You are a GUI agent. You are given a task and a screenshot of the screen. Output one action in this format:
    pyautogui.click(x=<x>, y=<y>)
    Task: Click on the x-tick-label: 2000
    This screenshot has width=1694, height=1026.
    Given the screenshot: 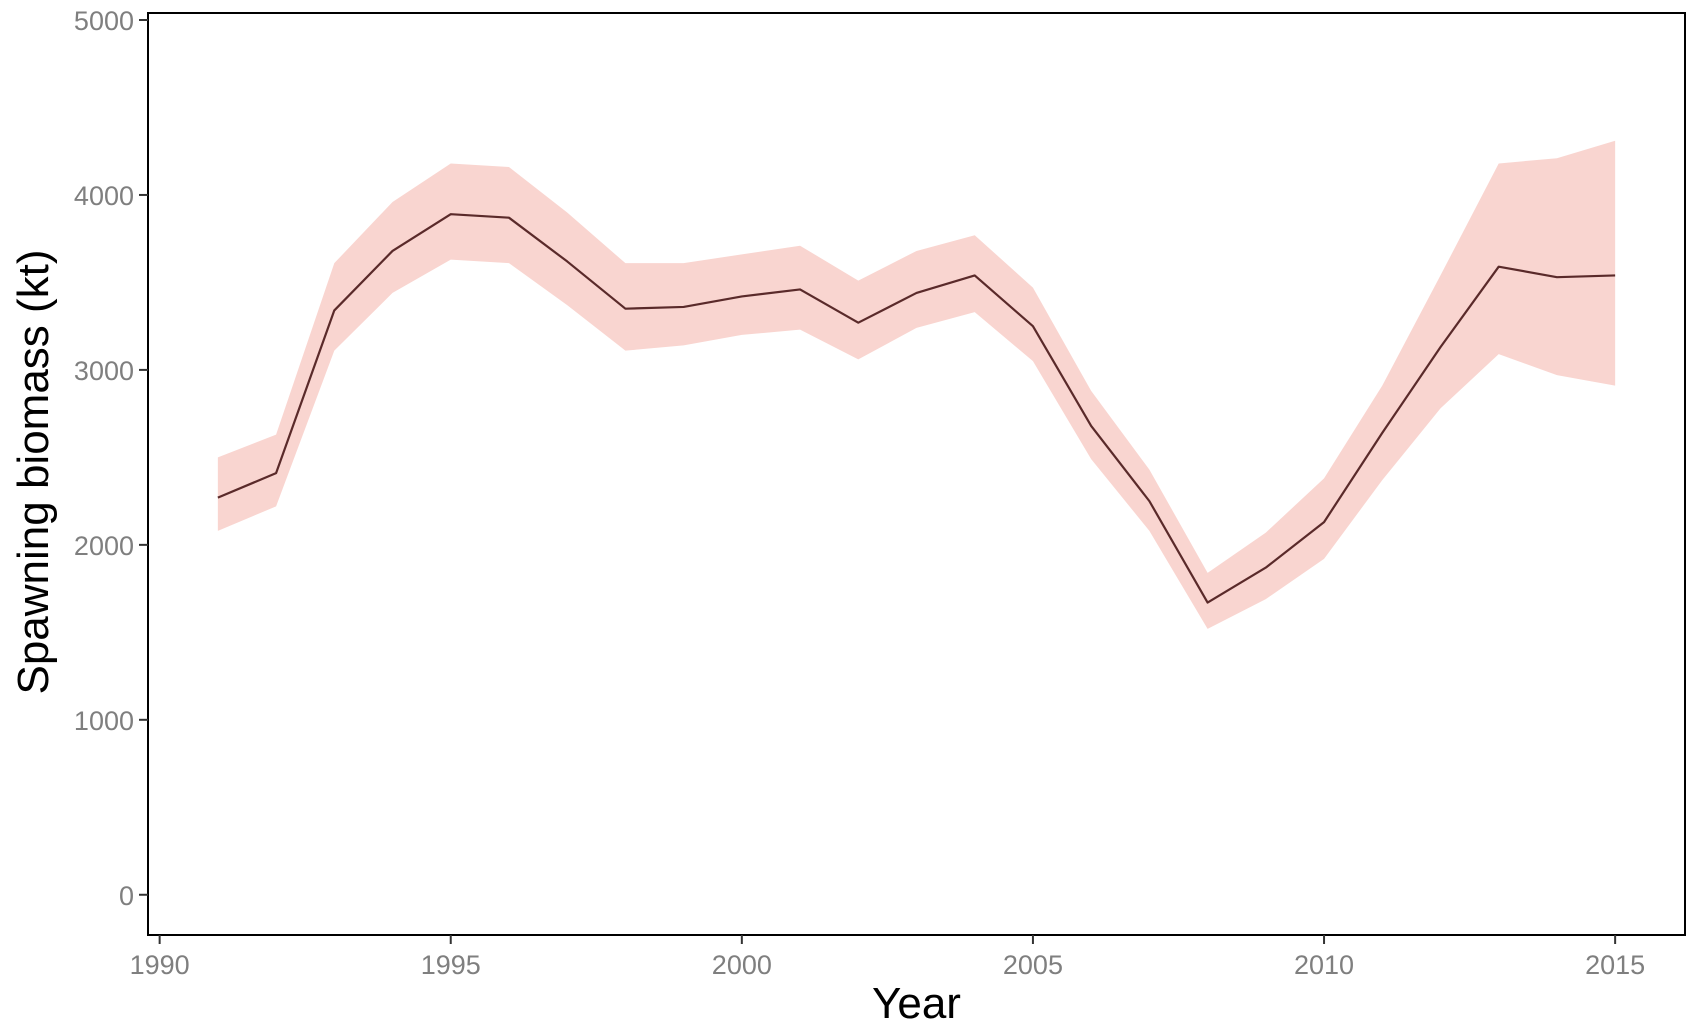 What is the action you would take?
    pyautogui.click(x=742, y=965)
    